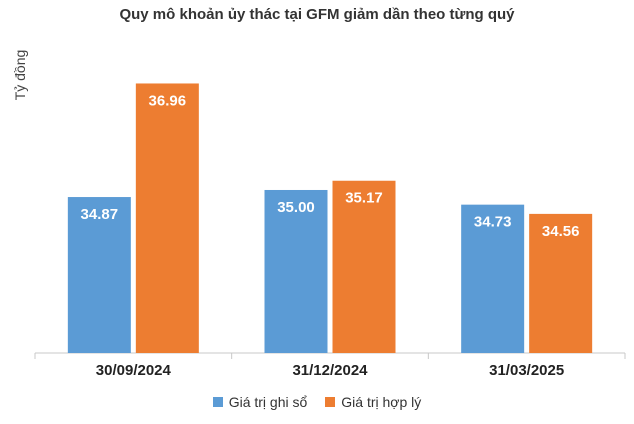 Image resolution: width=634 pixels, height=424 pixels. I want to click on x-tick-label-2: 31/03/2025, so click(526, 370).